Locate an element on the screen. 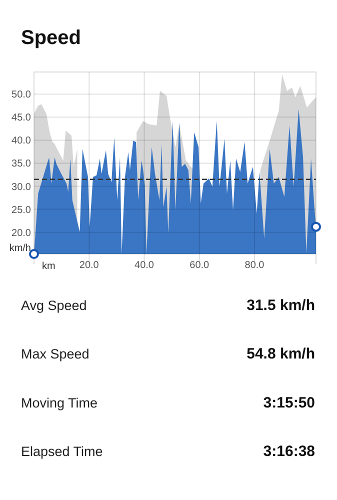 The height and width of the screenshot is (500, 337). text: 3:16:38 is located at coordinates (289, 451).